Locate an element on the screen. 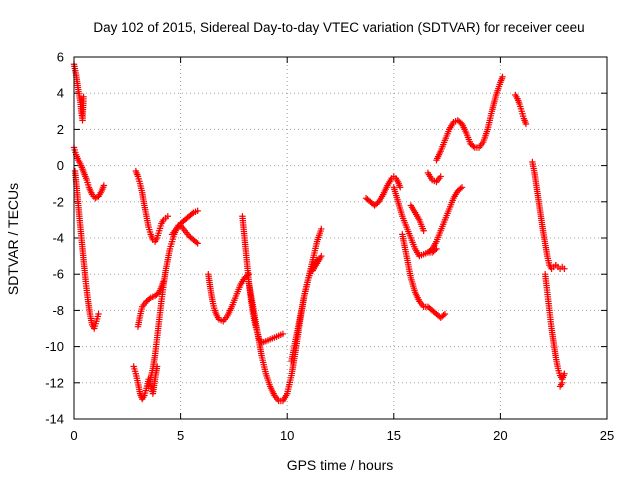 Image resolution: width=640 pixels, height=480 pixels. y-tick-label: -6 is located at coordinates (58, 274).